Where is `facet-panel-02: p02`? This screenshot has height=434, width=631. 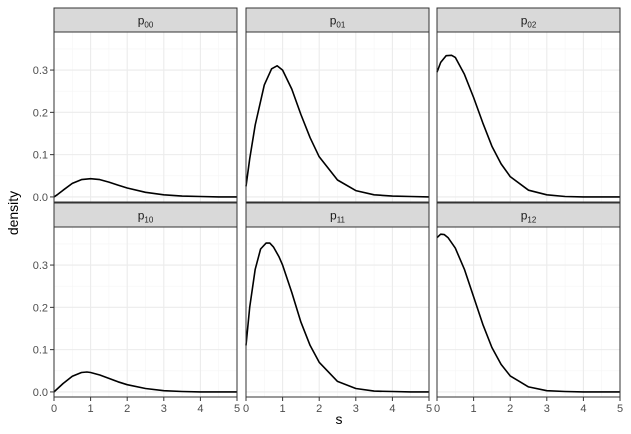 facet-panel-02: p02 is located at coordinates (528, 105).